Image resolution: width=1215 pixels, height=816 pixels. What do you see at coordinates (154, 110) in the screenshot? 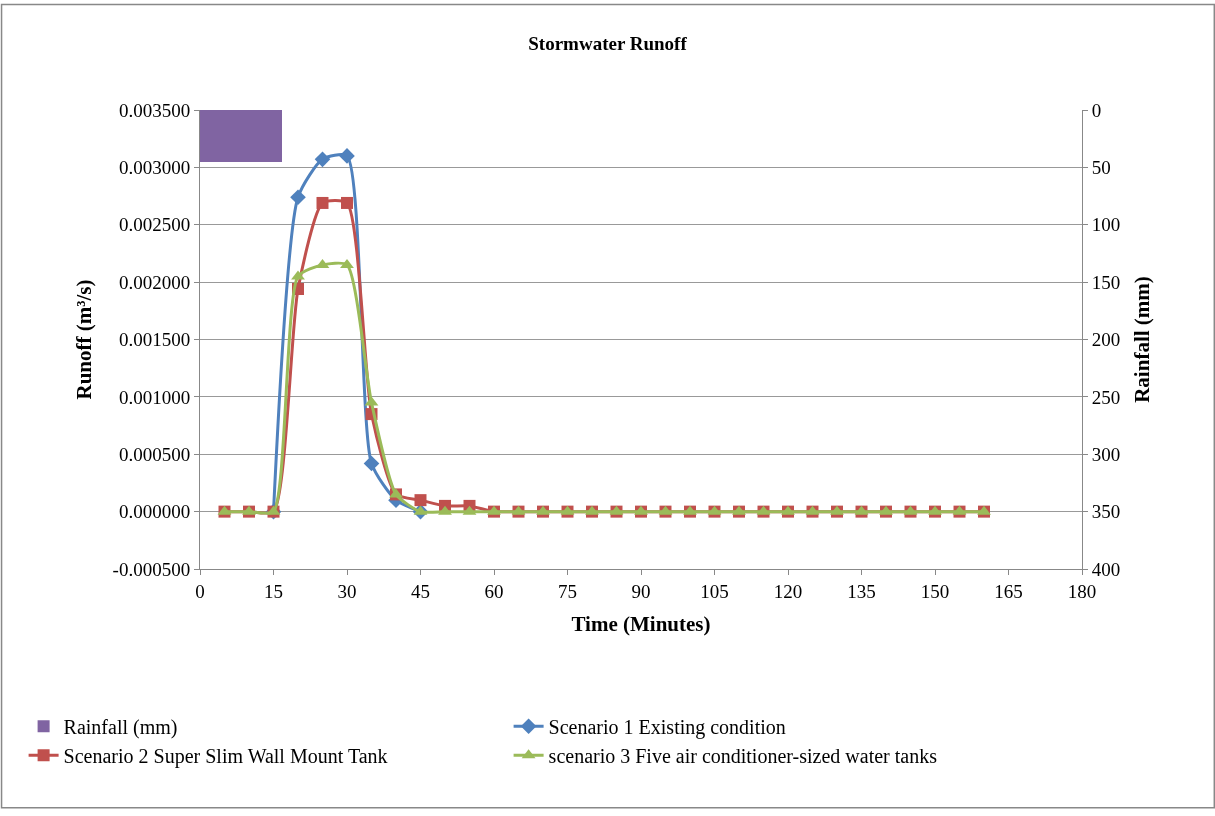
I see `y-tick-label: 0.003500` at bounding box center [154, 110].